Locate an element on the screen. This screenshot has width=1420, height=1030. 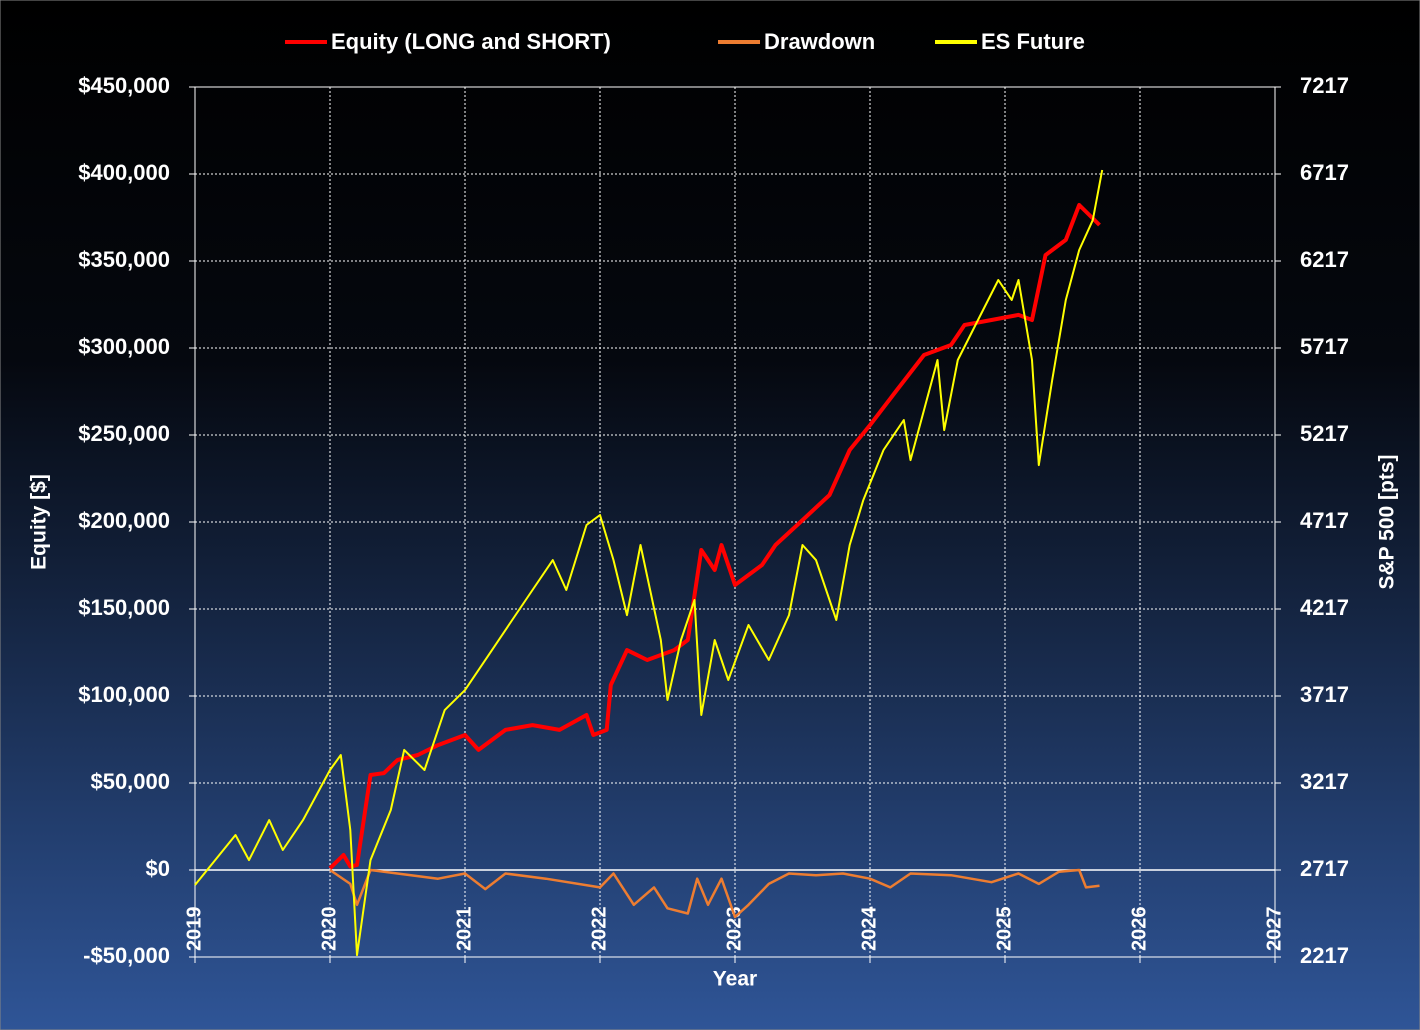
x-tick-label: 2027 is located at coordinates (1274, 929).